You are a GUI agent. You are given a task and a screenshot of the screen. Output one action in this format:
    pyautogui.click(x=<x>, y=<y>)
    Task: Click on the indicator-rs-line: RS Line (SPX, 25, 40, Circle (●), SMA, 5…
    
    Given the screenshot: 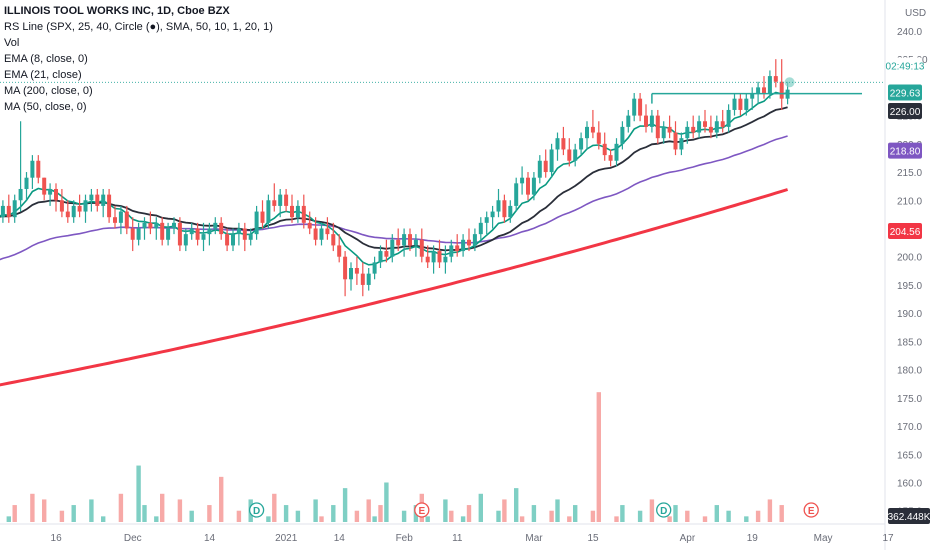 What is the action you would take?
    pyautogui.click(x=138, y=27)
    